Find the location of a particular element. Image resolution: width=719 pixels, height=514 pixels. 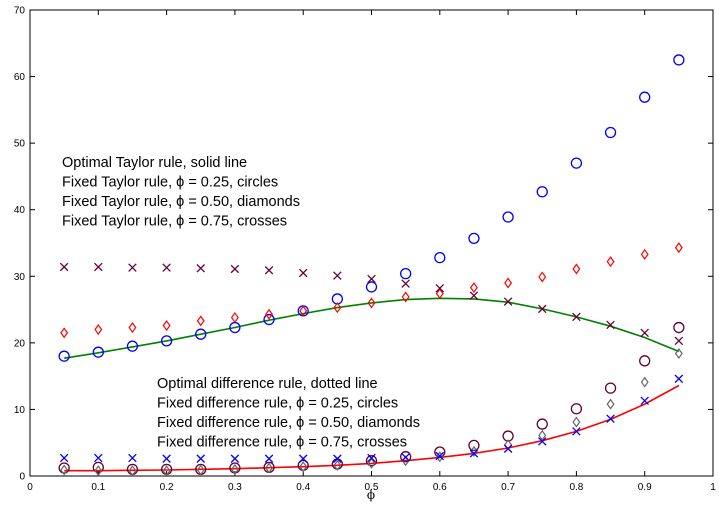

taylor-legend-line: Fixed Taylor rule, ϕ = 0.50, diamonds is located at coordinates (181, 202).